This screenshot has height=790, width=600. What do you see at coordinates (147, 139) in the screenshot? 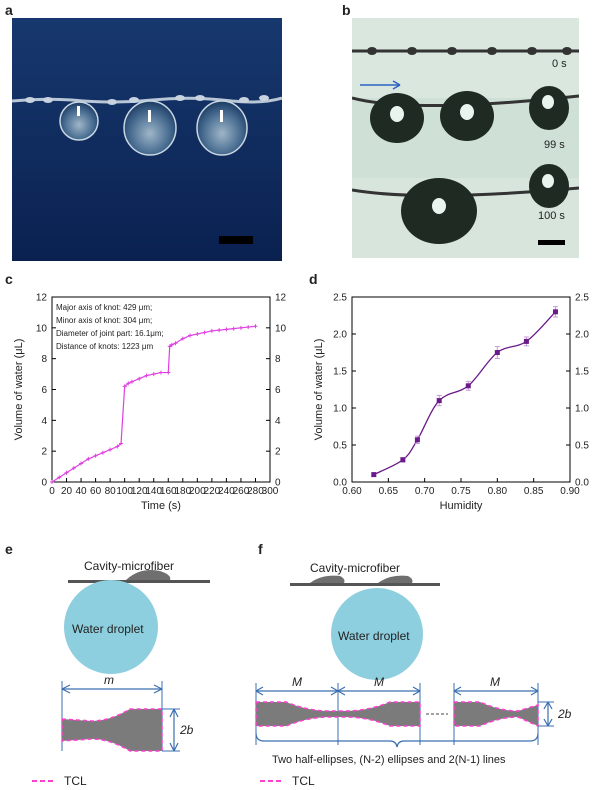
I see `photo-panel-a` at bounding box center [147, 139].